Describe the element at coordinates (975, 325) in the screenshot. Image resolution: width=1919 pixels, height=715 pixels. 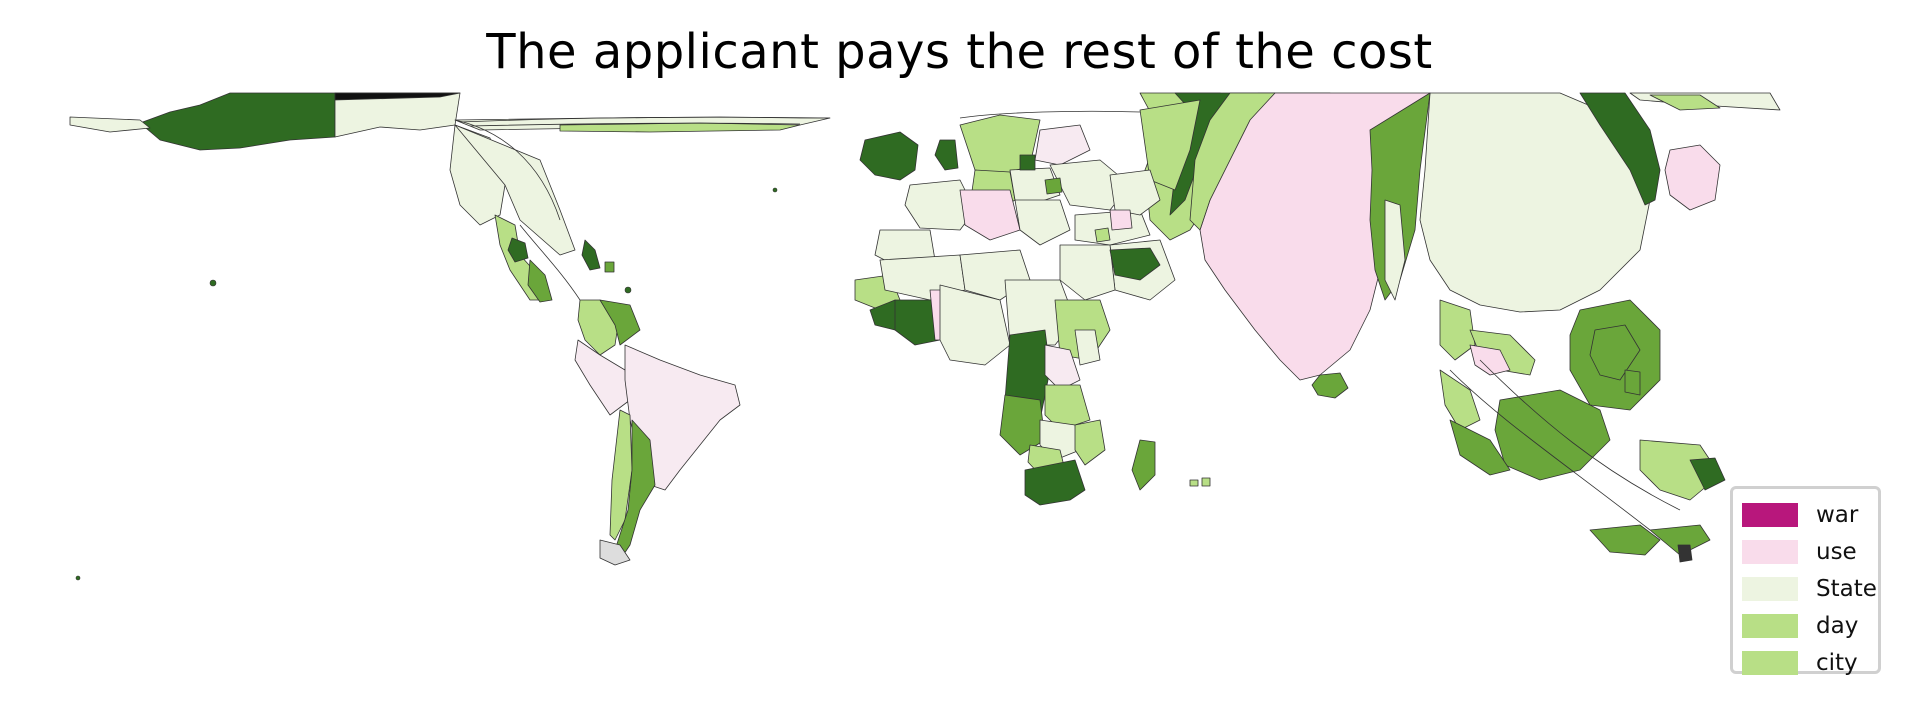
I see `region-chad` at that location.